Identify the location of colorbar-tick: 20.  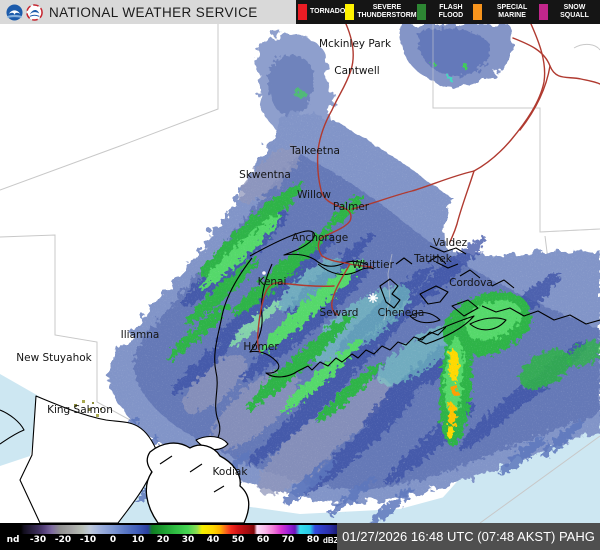
(163, 540).